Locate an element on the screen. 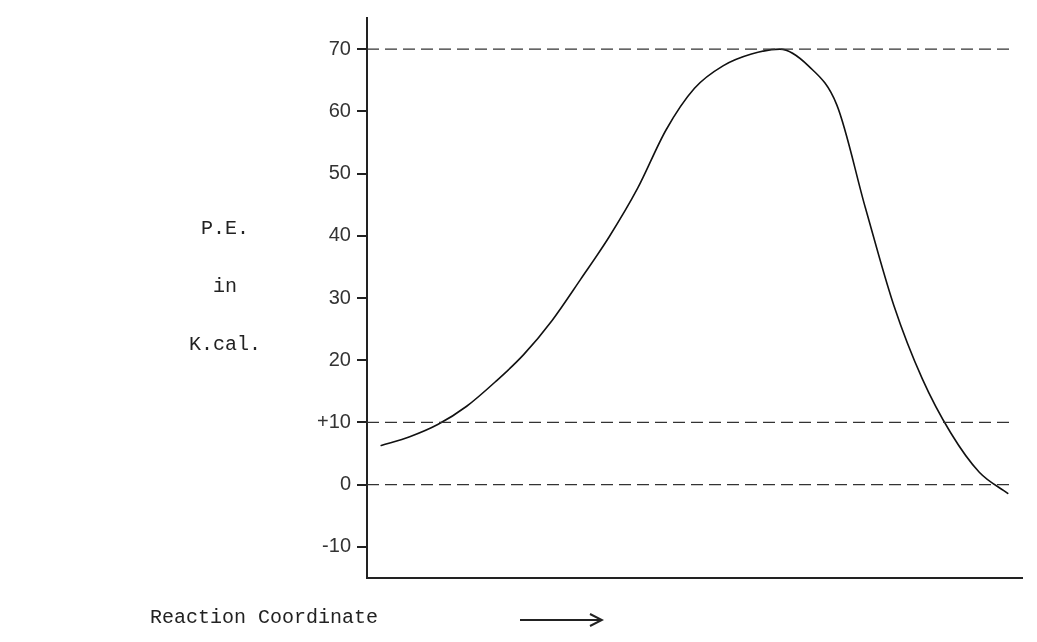 This screenshot has height=642, width=1037. y-tick-label: 30 is located at coordinates (339, 296).